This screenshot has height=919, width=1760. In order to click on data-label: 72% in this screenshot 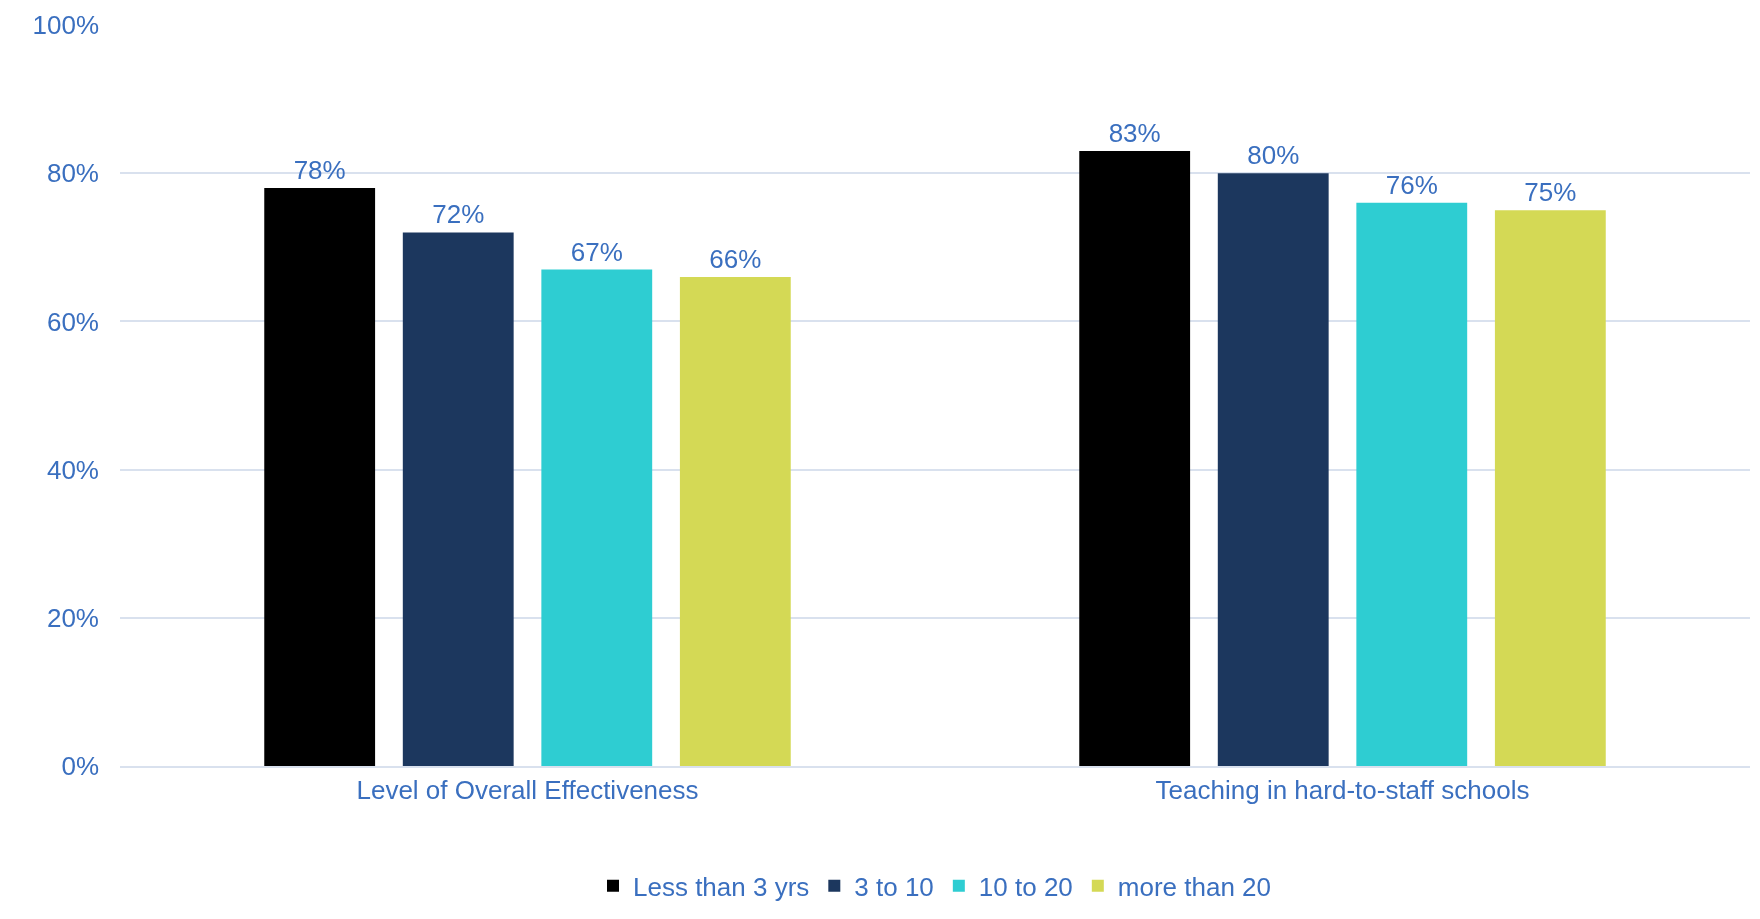, I will do `click(458, 214)`.